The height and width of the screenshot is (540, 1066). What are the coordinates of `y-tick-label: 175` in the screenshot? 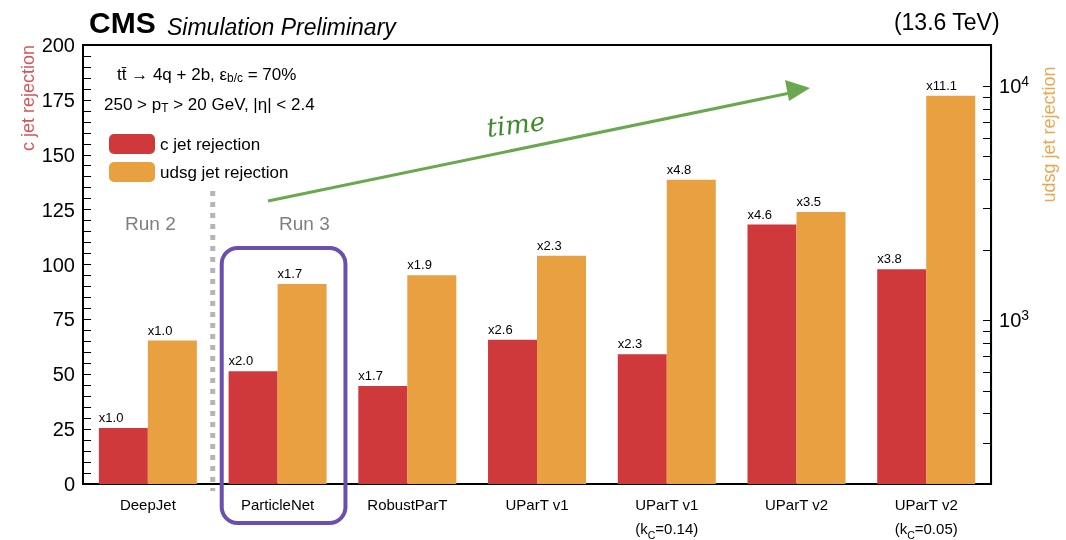 It's located at (58, 99).